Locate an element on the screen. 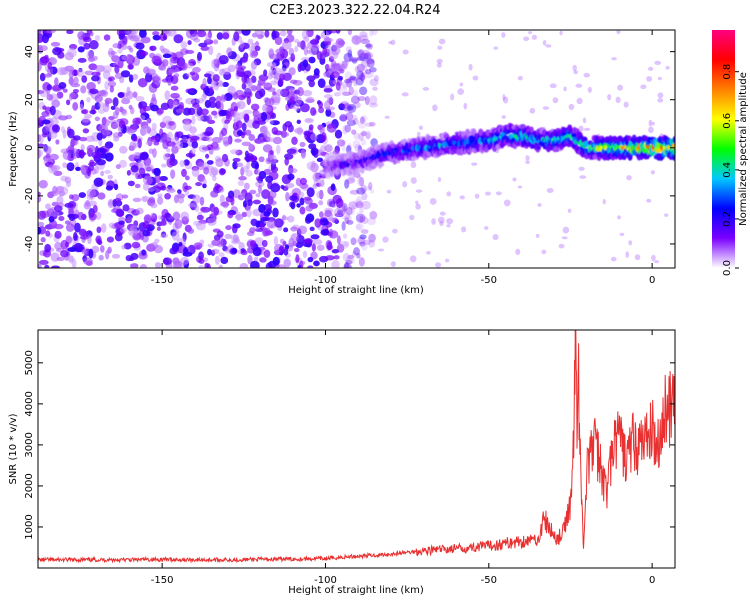 The height and width of the screenshot is (600, 750). colorbar-tick-label: 0.8 is located at coordinates (727, 72).